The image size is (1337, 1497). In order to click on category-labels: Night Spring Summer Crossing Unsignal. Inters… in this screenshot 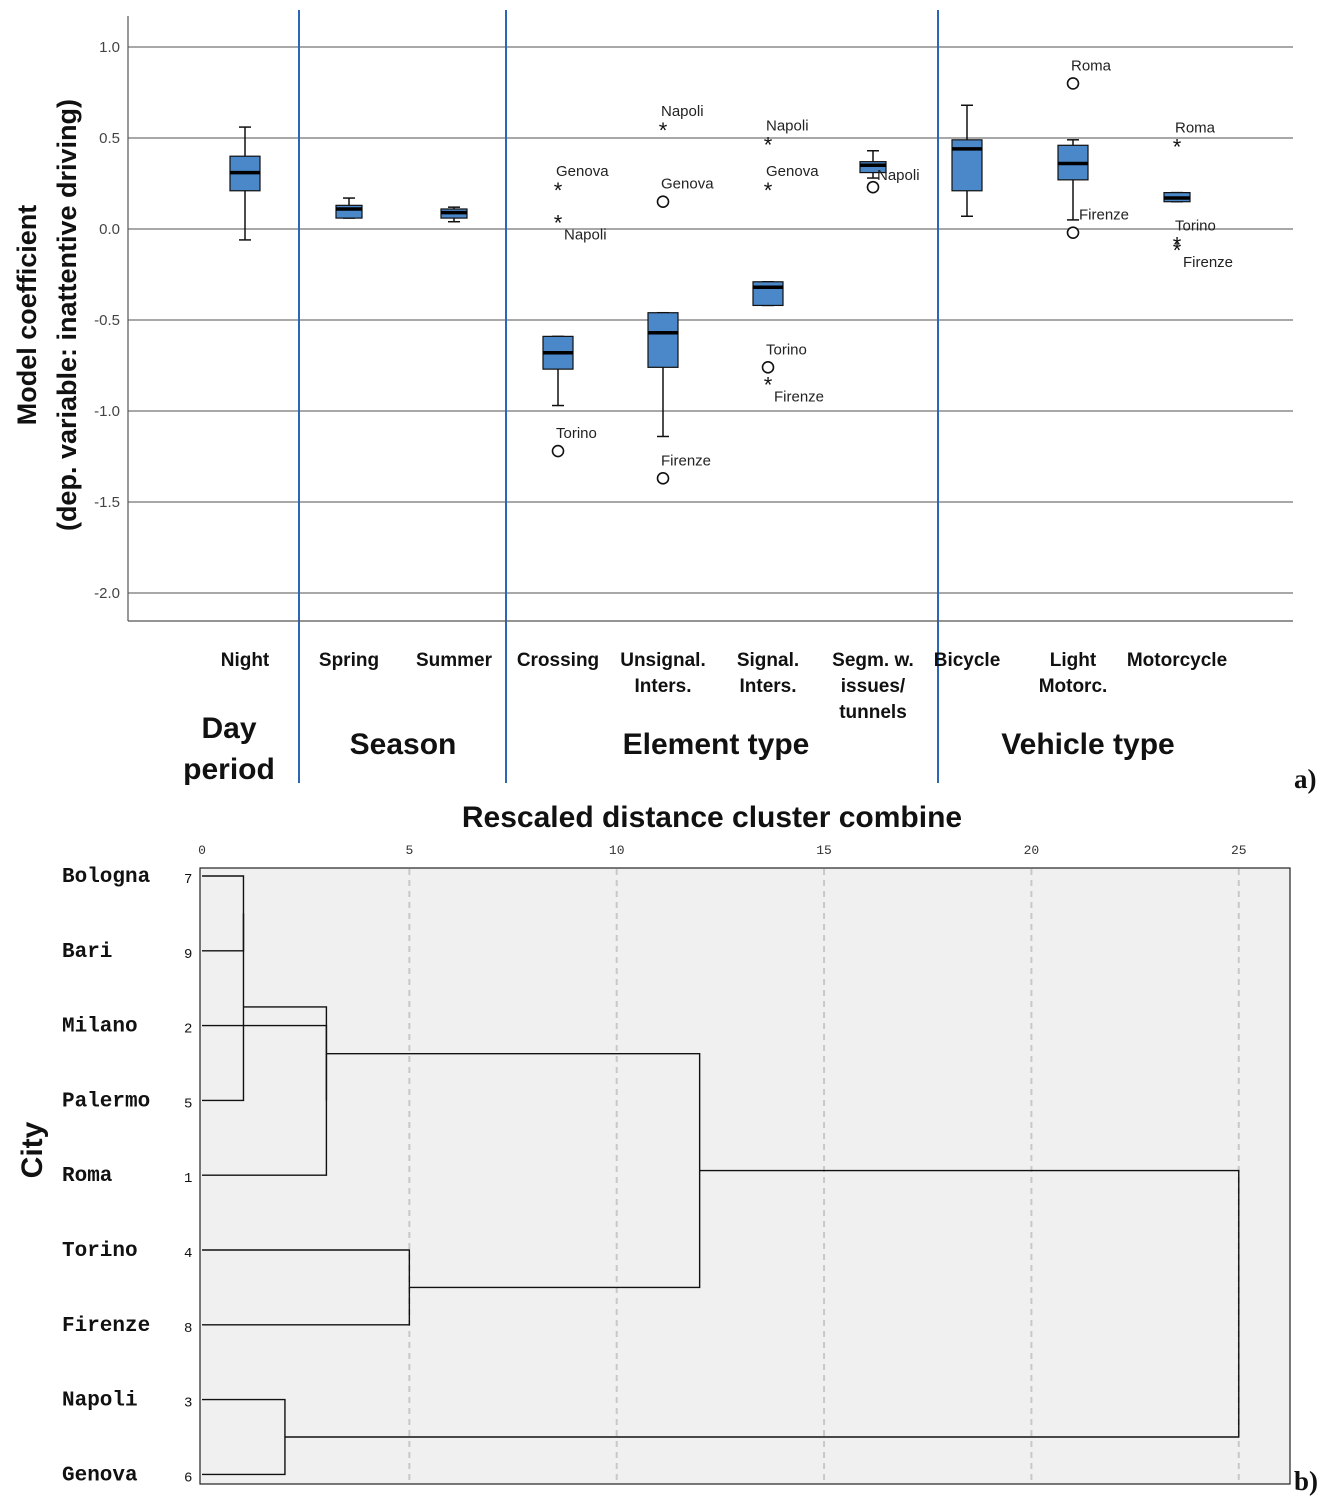, I will do `click(724, 686)`.